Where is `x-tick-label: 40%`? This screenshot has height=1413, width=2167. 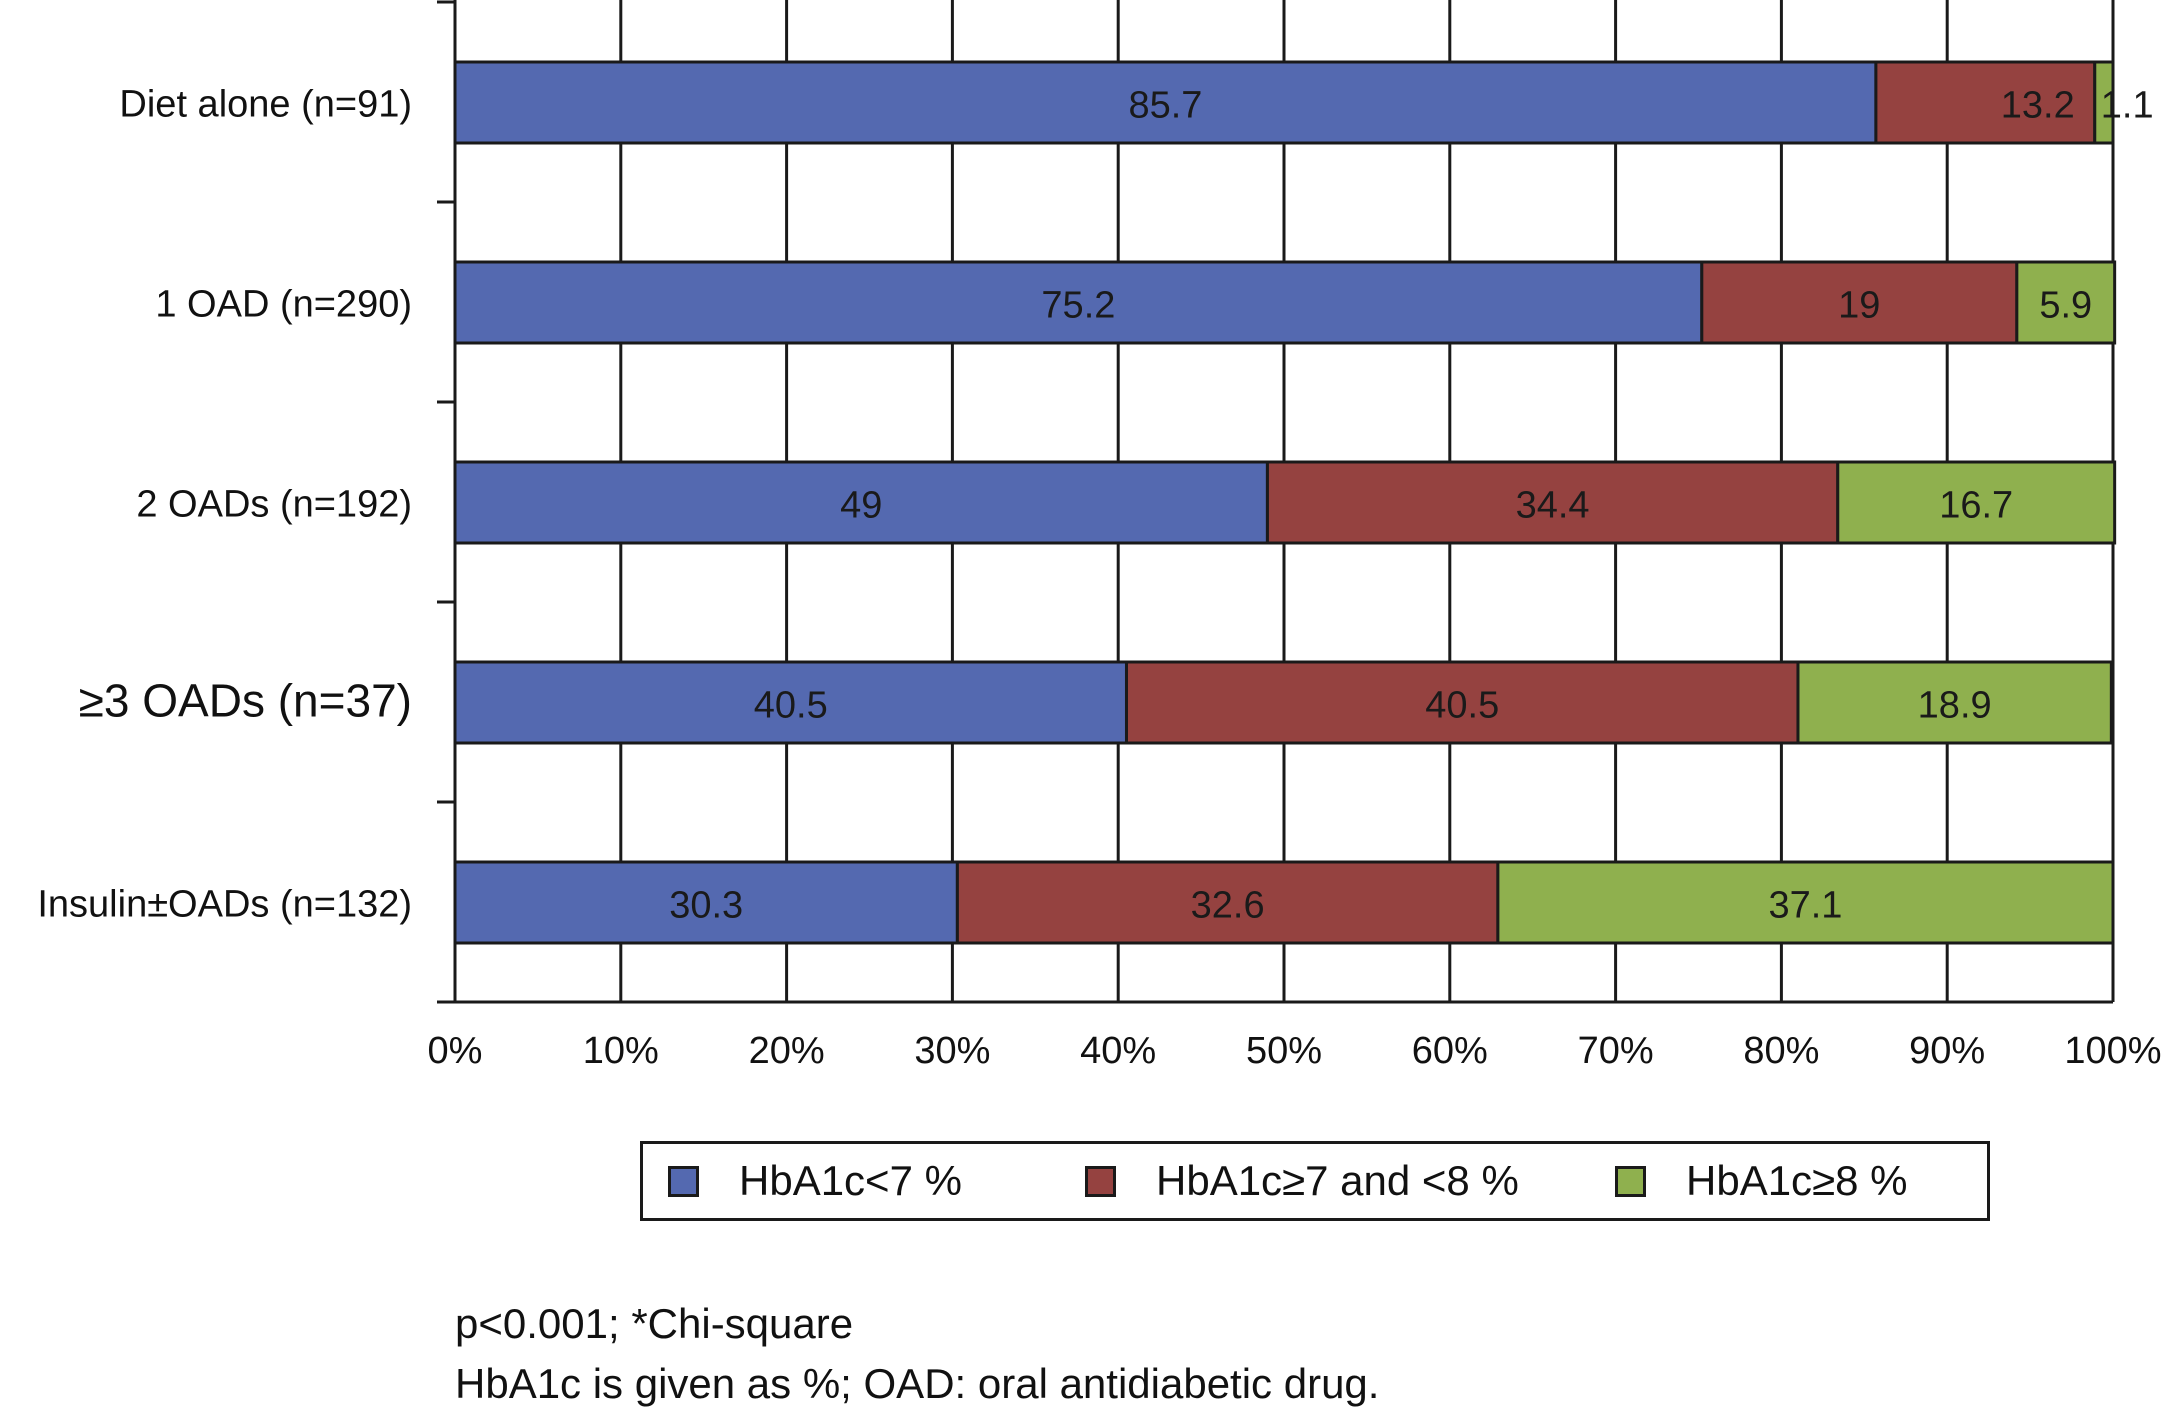 x-tick-label: 40% is located at coordinates (1118, 1051).